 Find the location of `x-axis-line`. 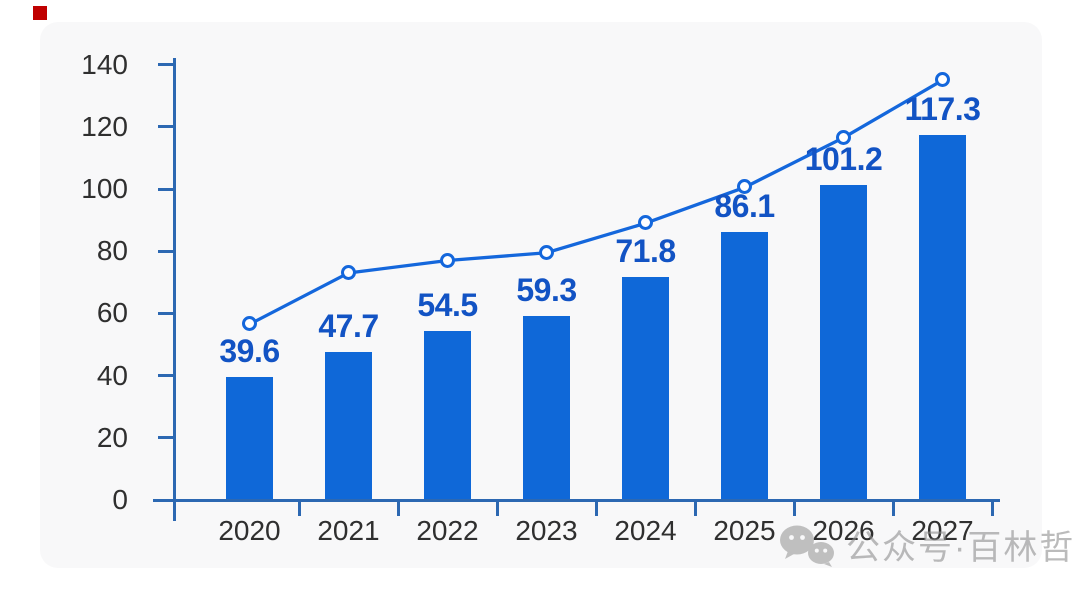

x-axis-line is located at coordinates (576, 500).